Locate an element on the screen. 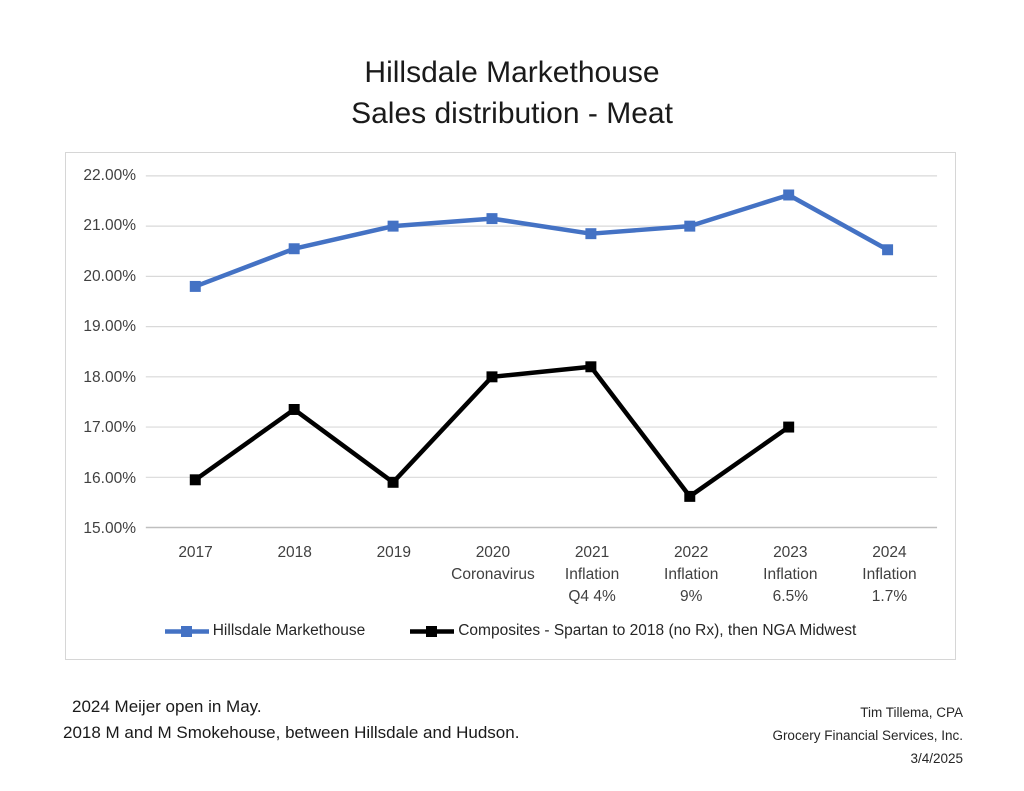 The image size is (1024, 791). x-tick-label: 2023 Inflation 6.5% is located at coordinates (790, 574).